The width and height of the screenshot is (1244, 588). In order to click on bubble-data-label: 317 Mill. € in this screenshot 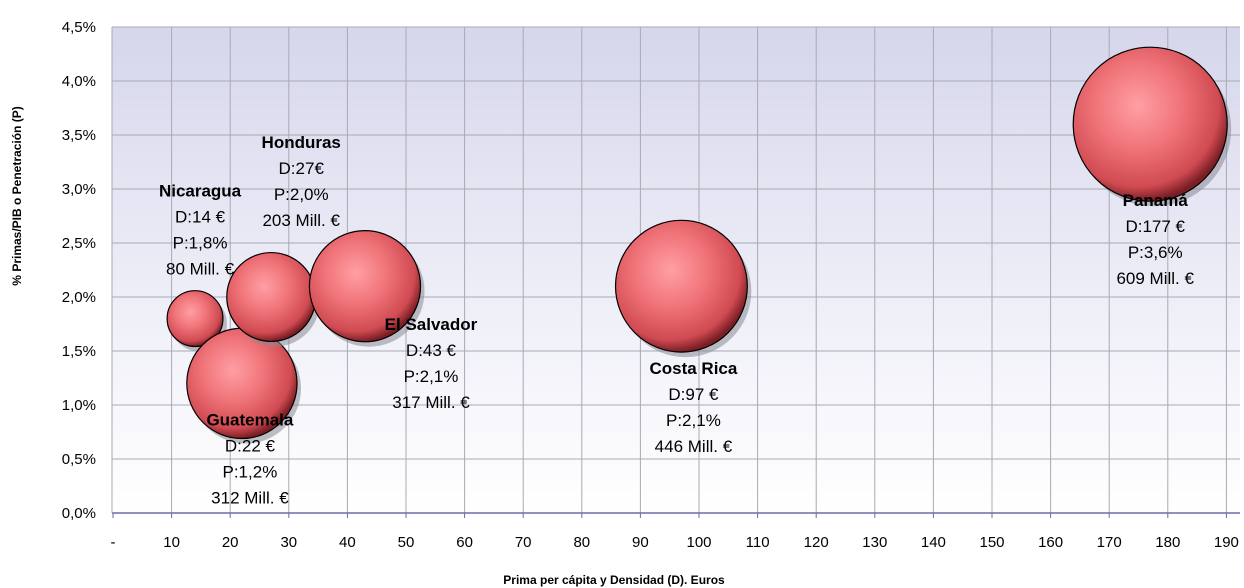, I will do `click(431, 402)`.